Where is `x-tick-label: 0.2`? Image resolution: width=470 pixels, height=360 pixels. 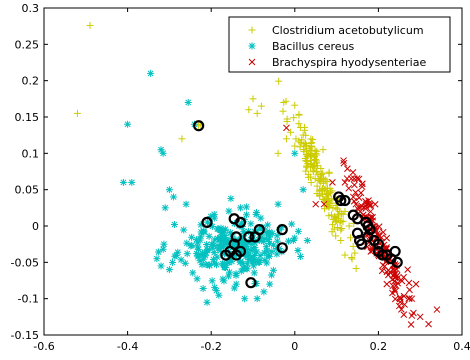 x-tick-label: 0.2 is located at coordinates (379, 346).